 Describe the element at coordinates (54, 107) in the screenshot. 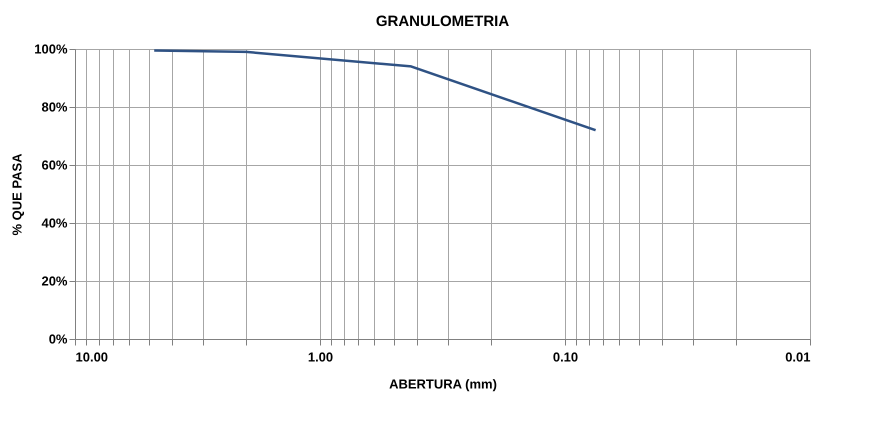

I see `y-tick-label: 80%` at that location.